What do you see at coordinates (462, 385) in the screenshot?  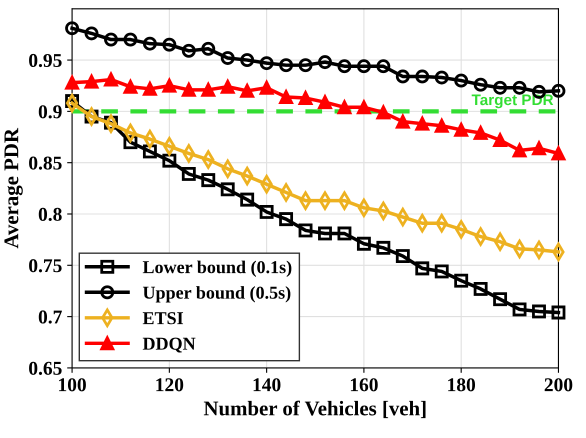 I see `x-tick-label: 180` at bounding box center [462, 385].